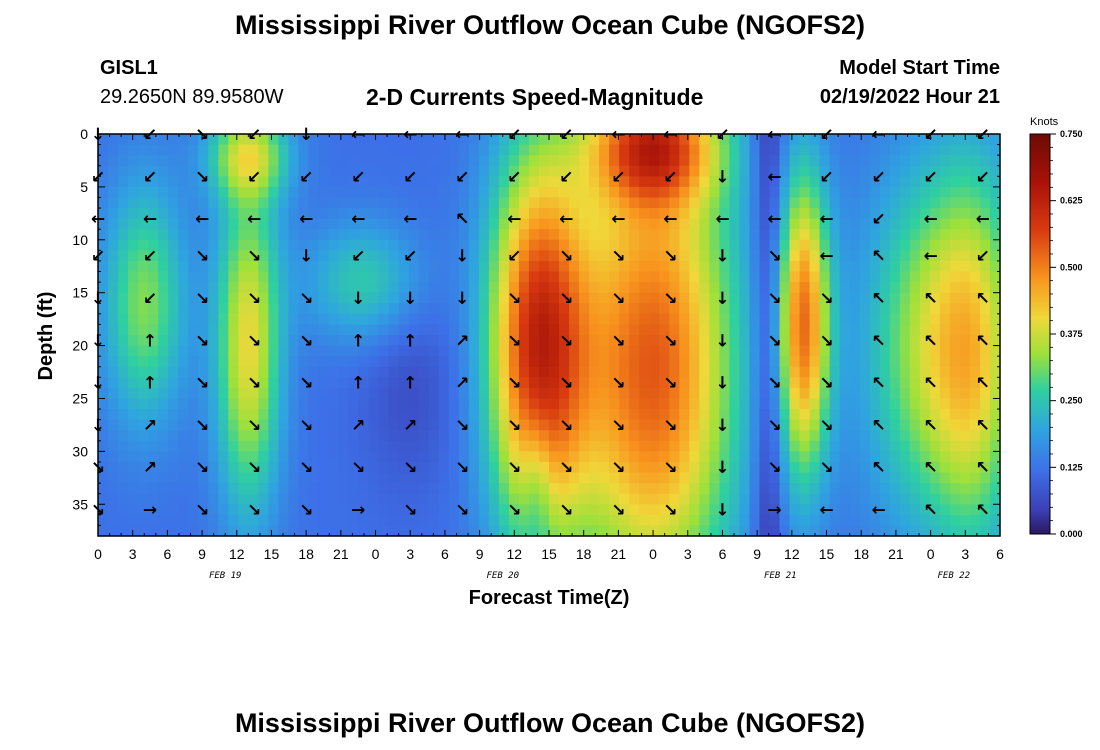  What do you see at coordinates (878, 299) in the screenshot?
I see `vector-arrow: ↖` at bounding box center [878, 299].